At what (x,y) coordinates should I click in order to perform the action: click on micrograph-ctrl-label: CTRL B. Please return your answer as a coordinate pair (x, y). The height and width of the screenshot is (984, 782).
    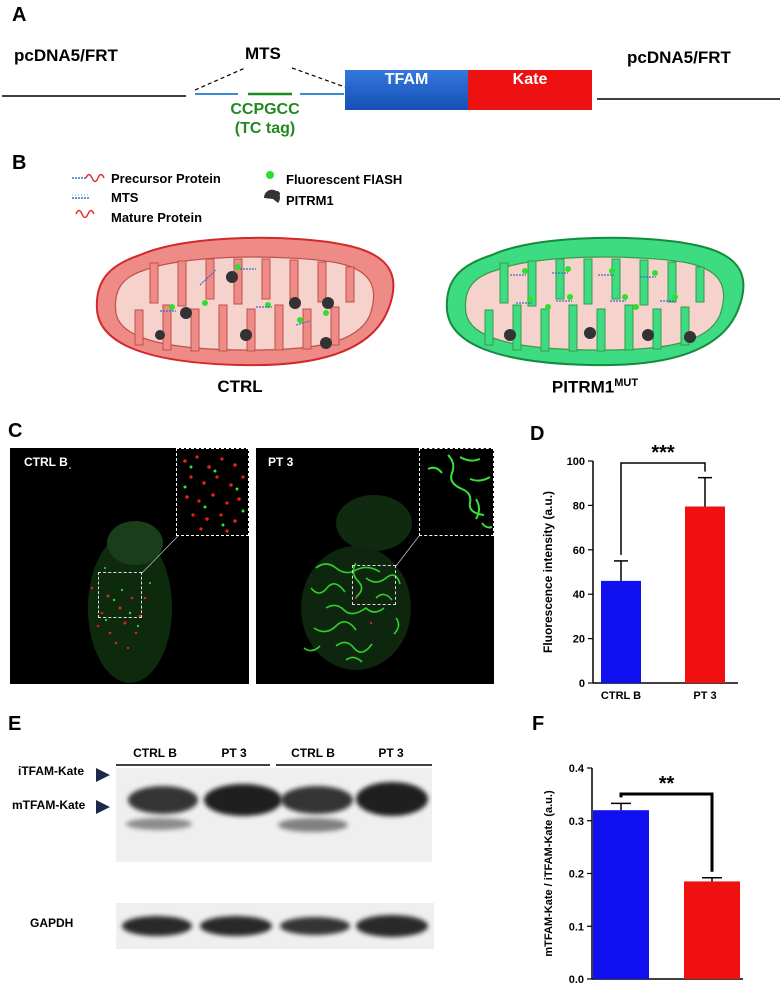
    Looking at the image, I should click on (46, 462).